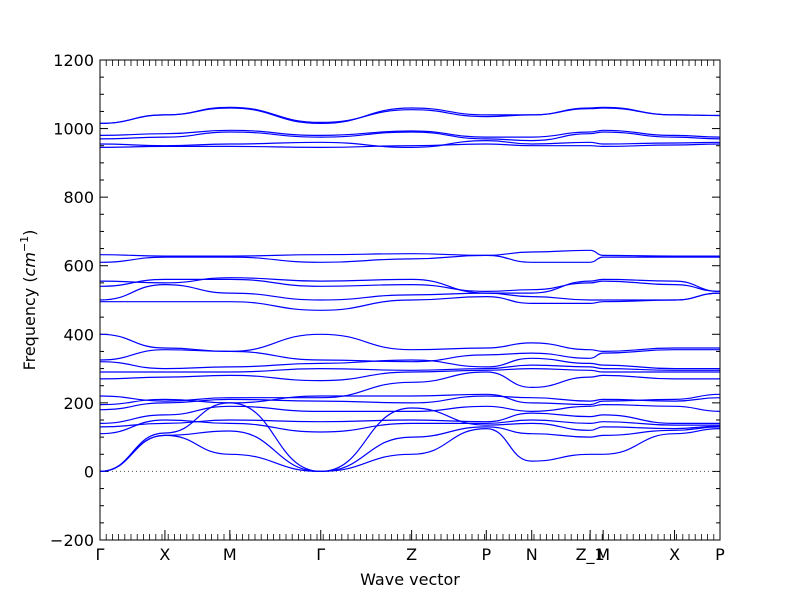 This screenshot has width=800, height=600. I want to click on y-axis-label-text: Frequency (, so click(29, 323).